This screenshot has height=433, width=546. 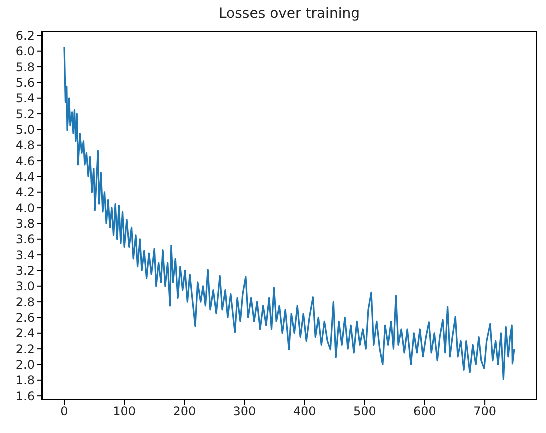 What do you see at coordinates (25, 239) in the screenshot?
I see `y-tick-label: 3.6` at bounding box center [25, 239].